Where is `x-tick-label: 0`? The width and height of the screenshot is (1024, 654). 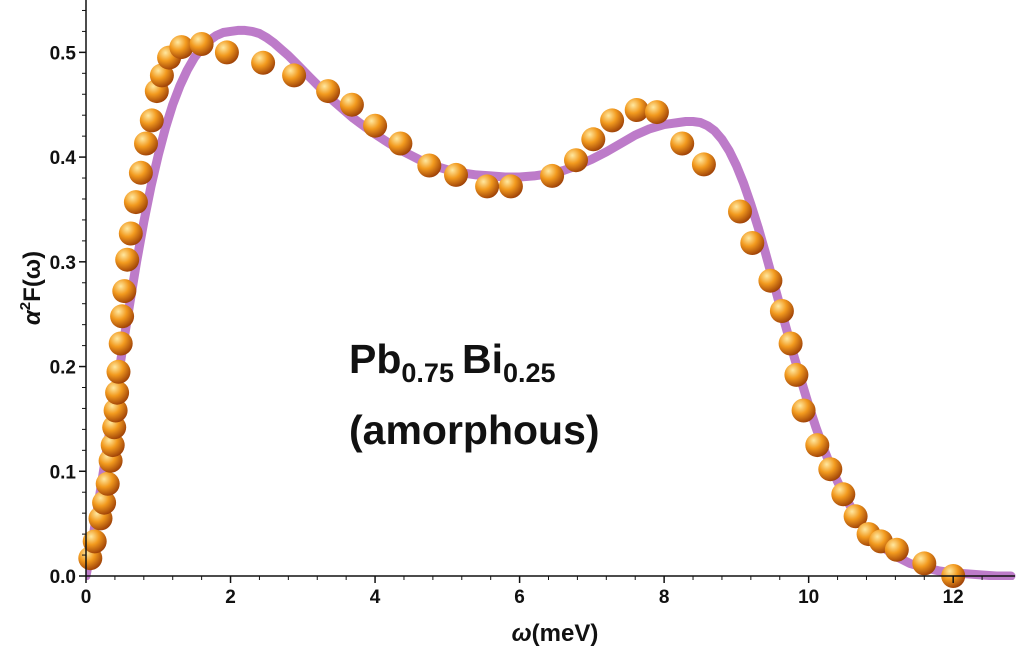
x-tick-label: 0 is located at coordinates (86, 597).